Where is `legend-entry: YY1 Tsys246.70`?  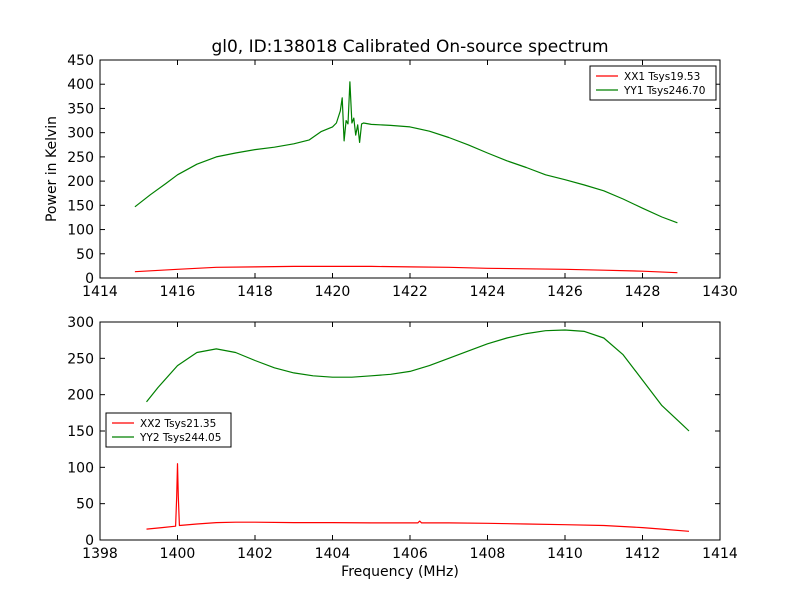
legend-entry: YY1 Tsys246.70 is located at coordinates (664, 91).